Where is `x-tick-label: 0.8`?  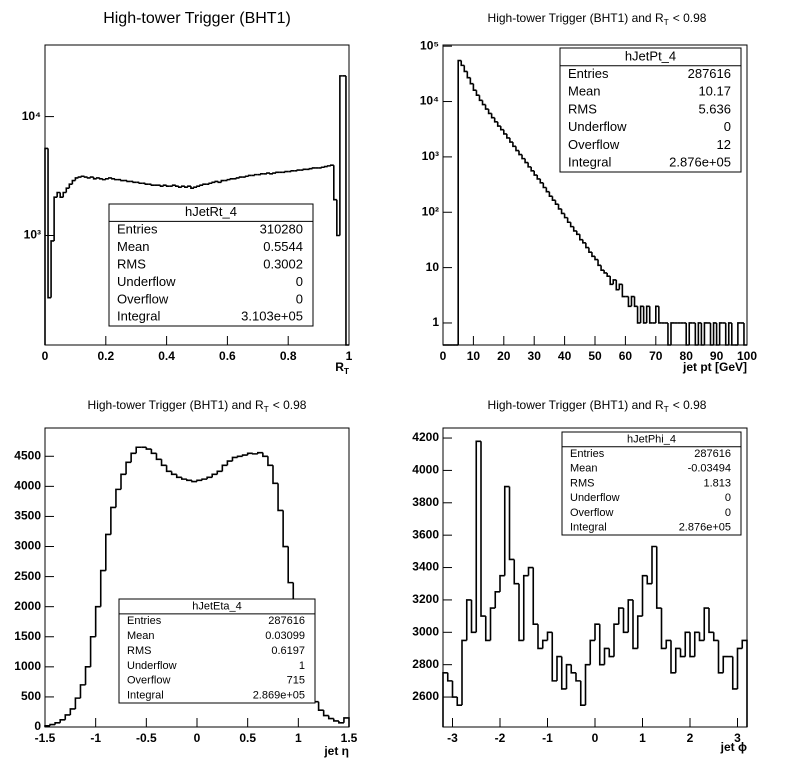
x-tick-label: 0.8 is located at coordinates (288, 356).